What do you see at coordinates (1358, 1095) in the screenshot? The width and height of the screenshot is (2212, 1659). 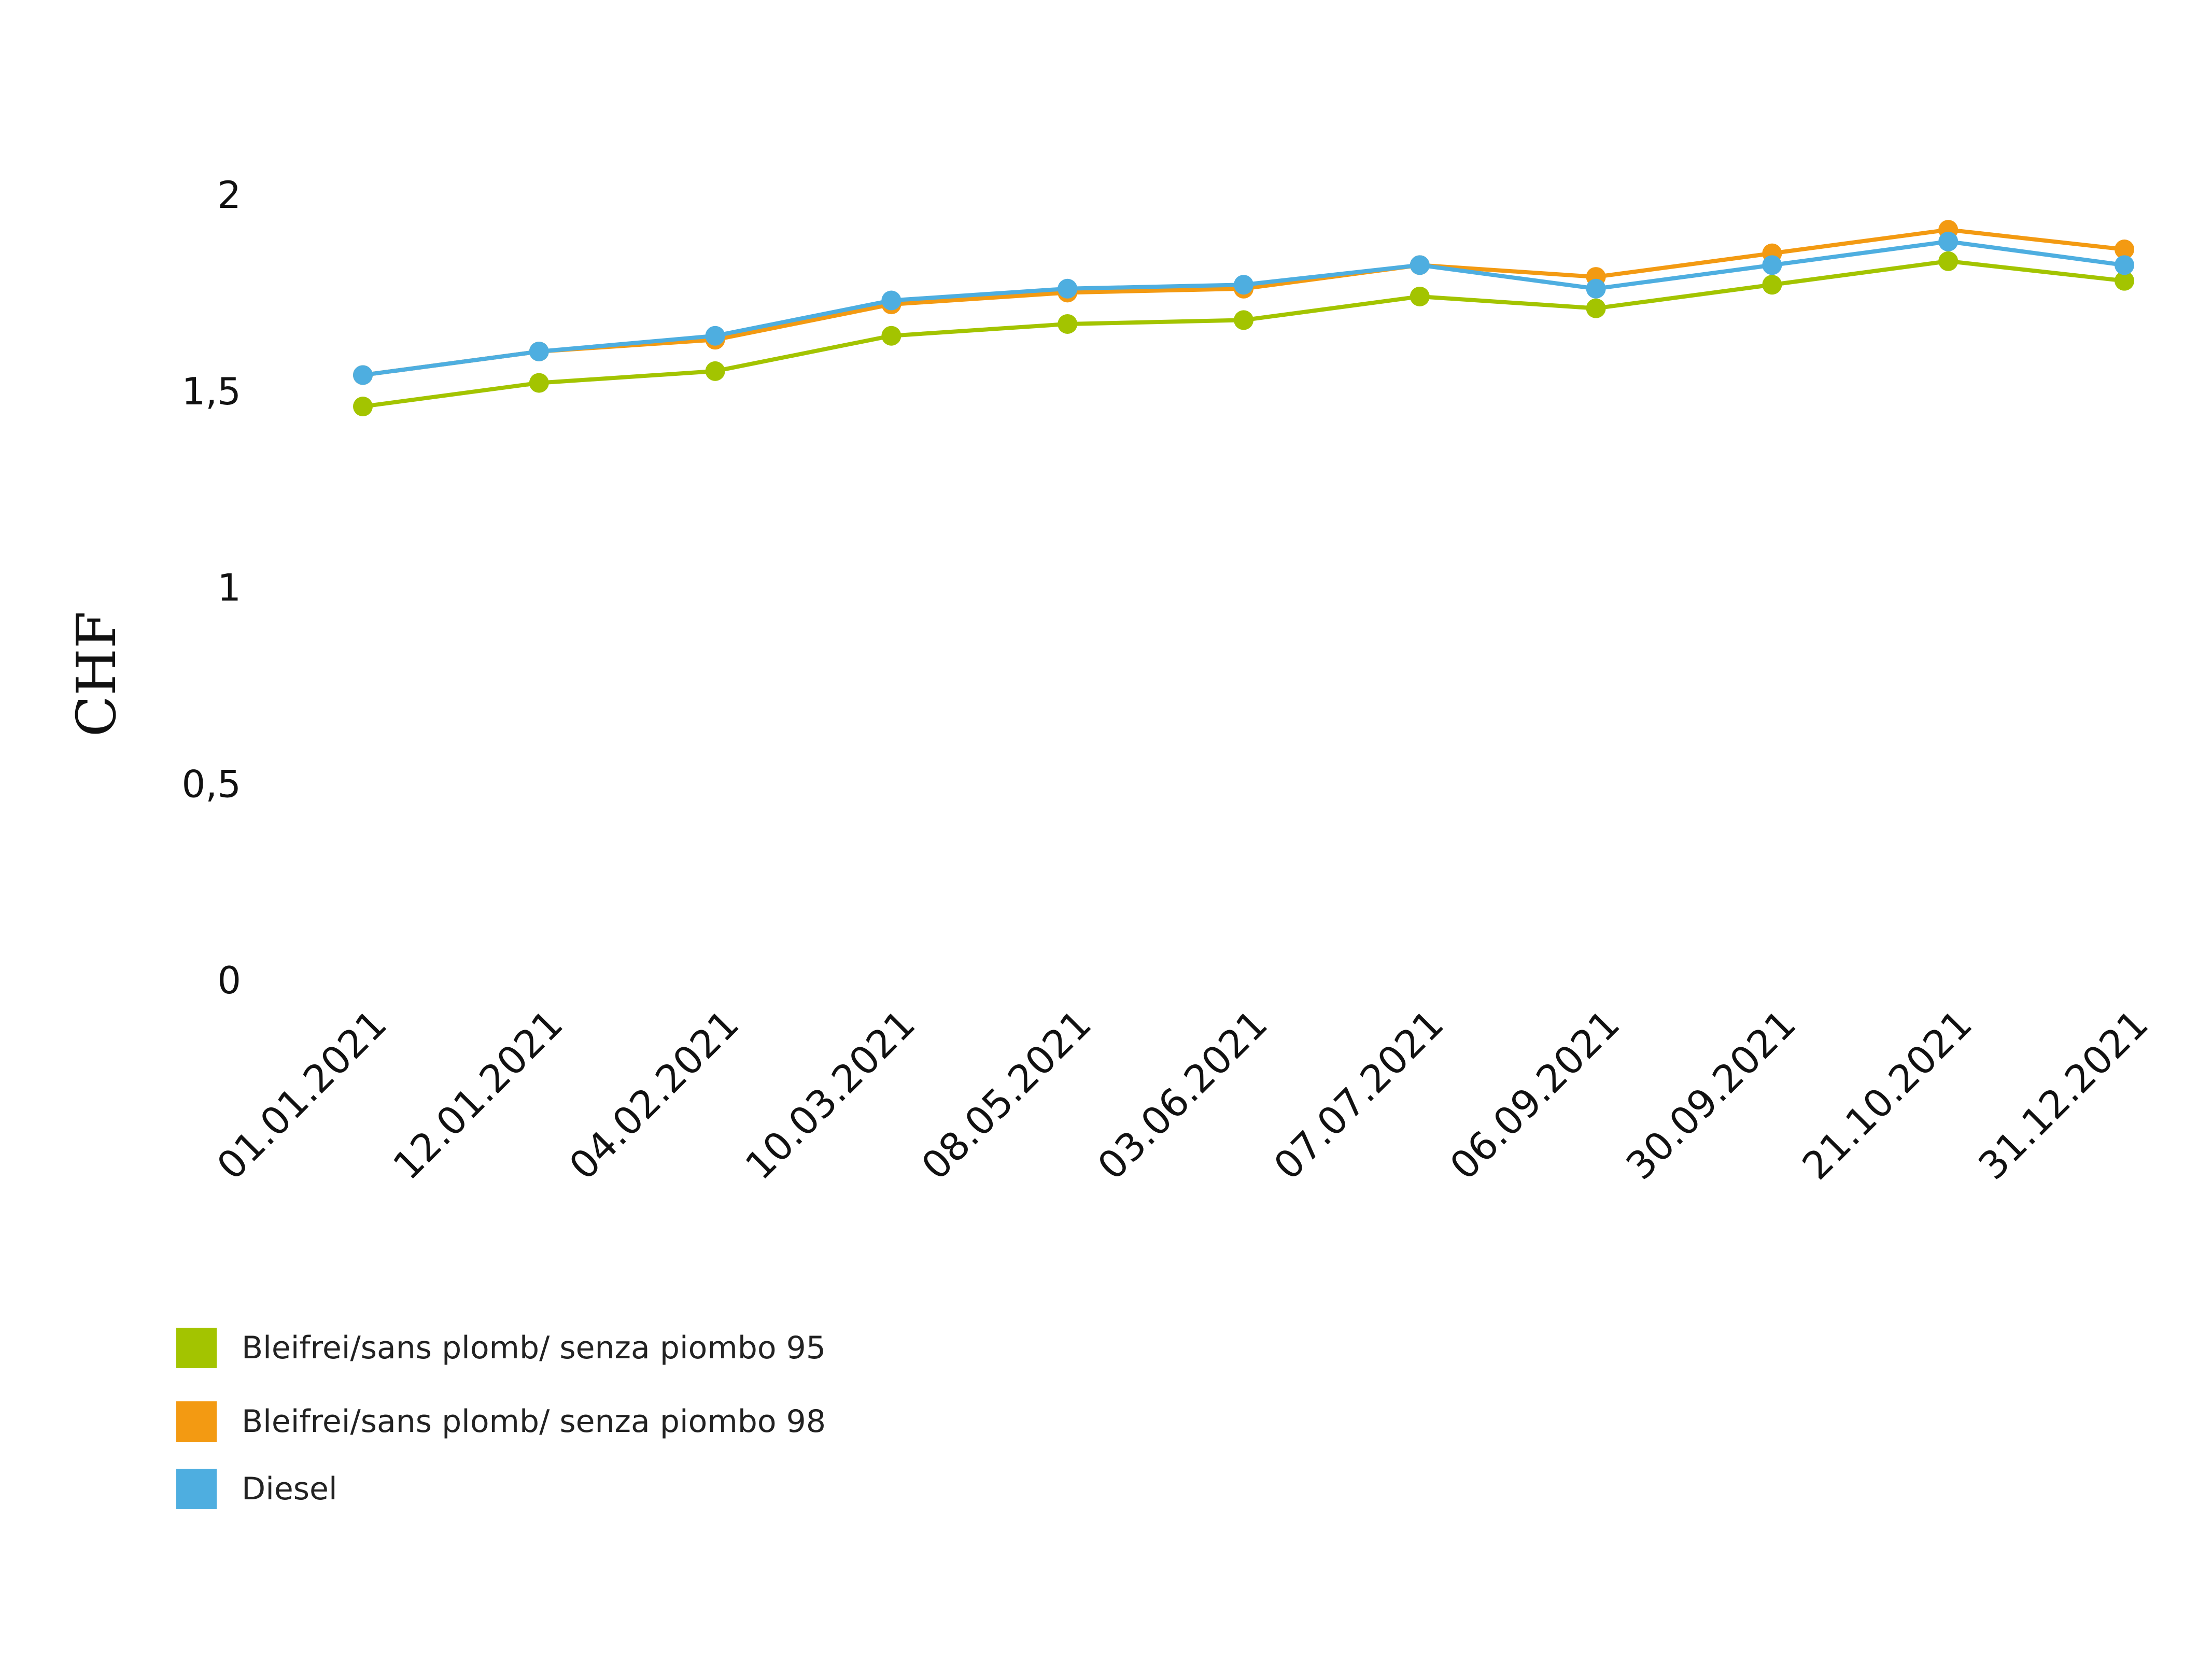 I see `x-tick-label: 07.07.2021` at bounding box center [1358, 1095].